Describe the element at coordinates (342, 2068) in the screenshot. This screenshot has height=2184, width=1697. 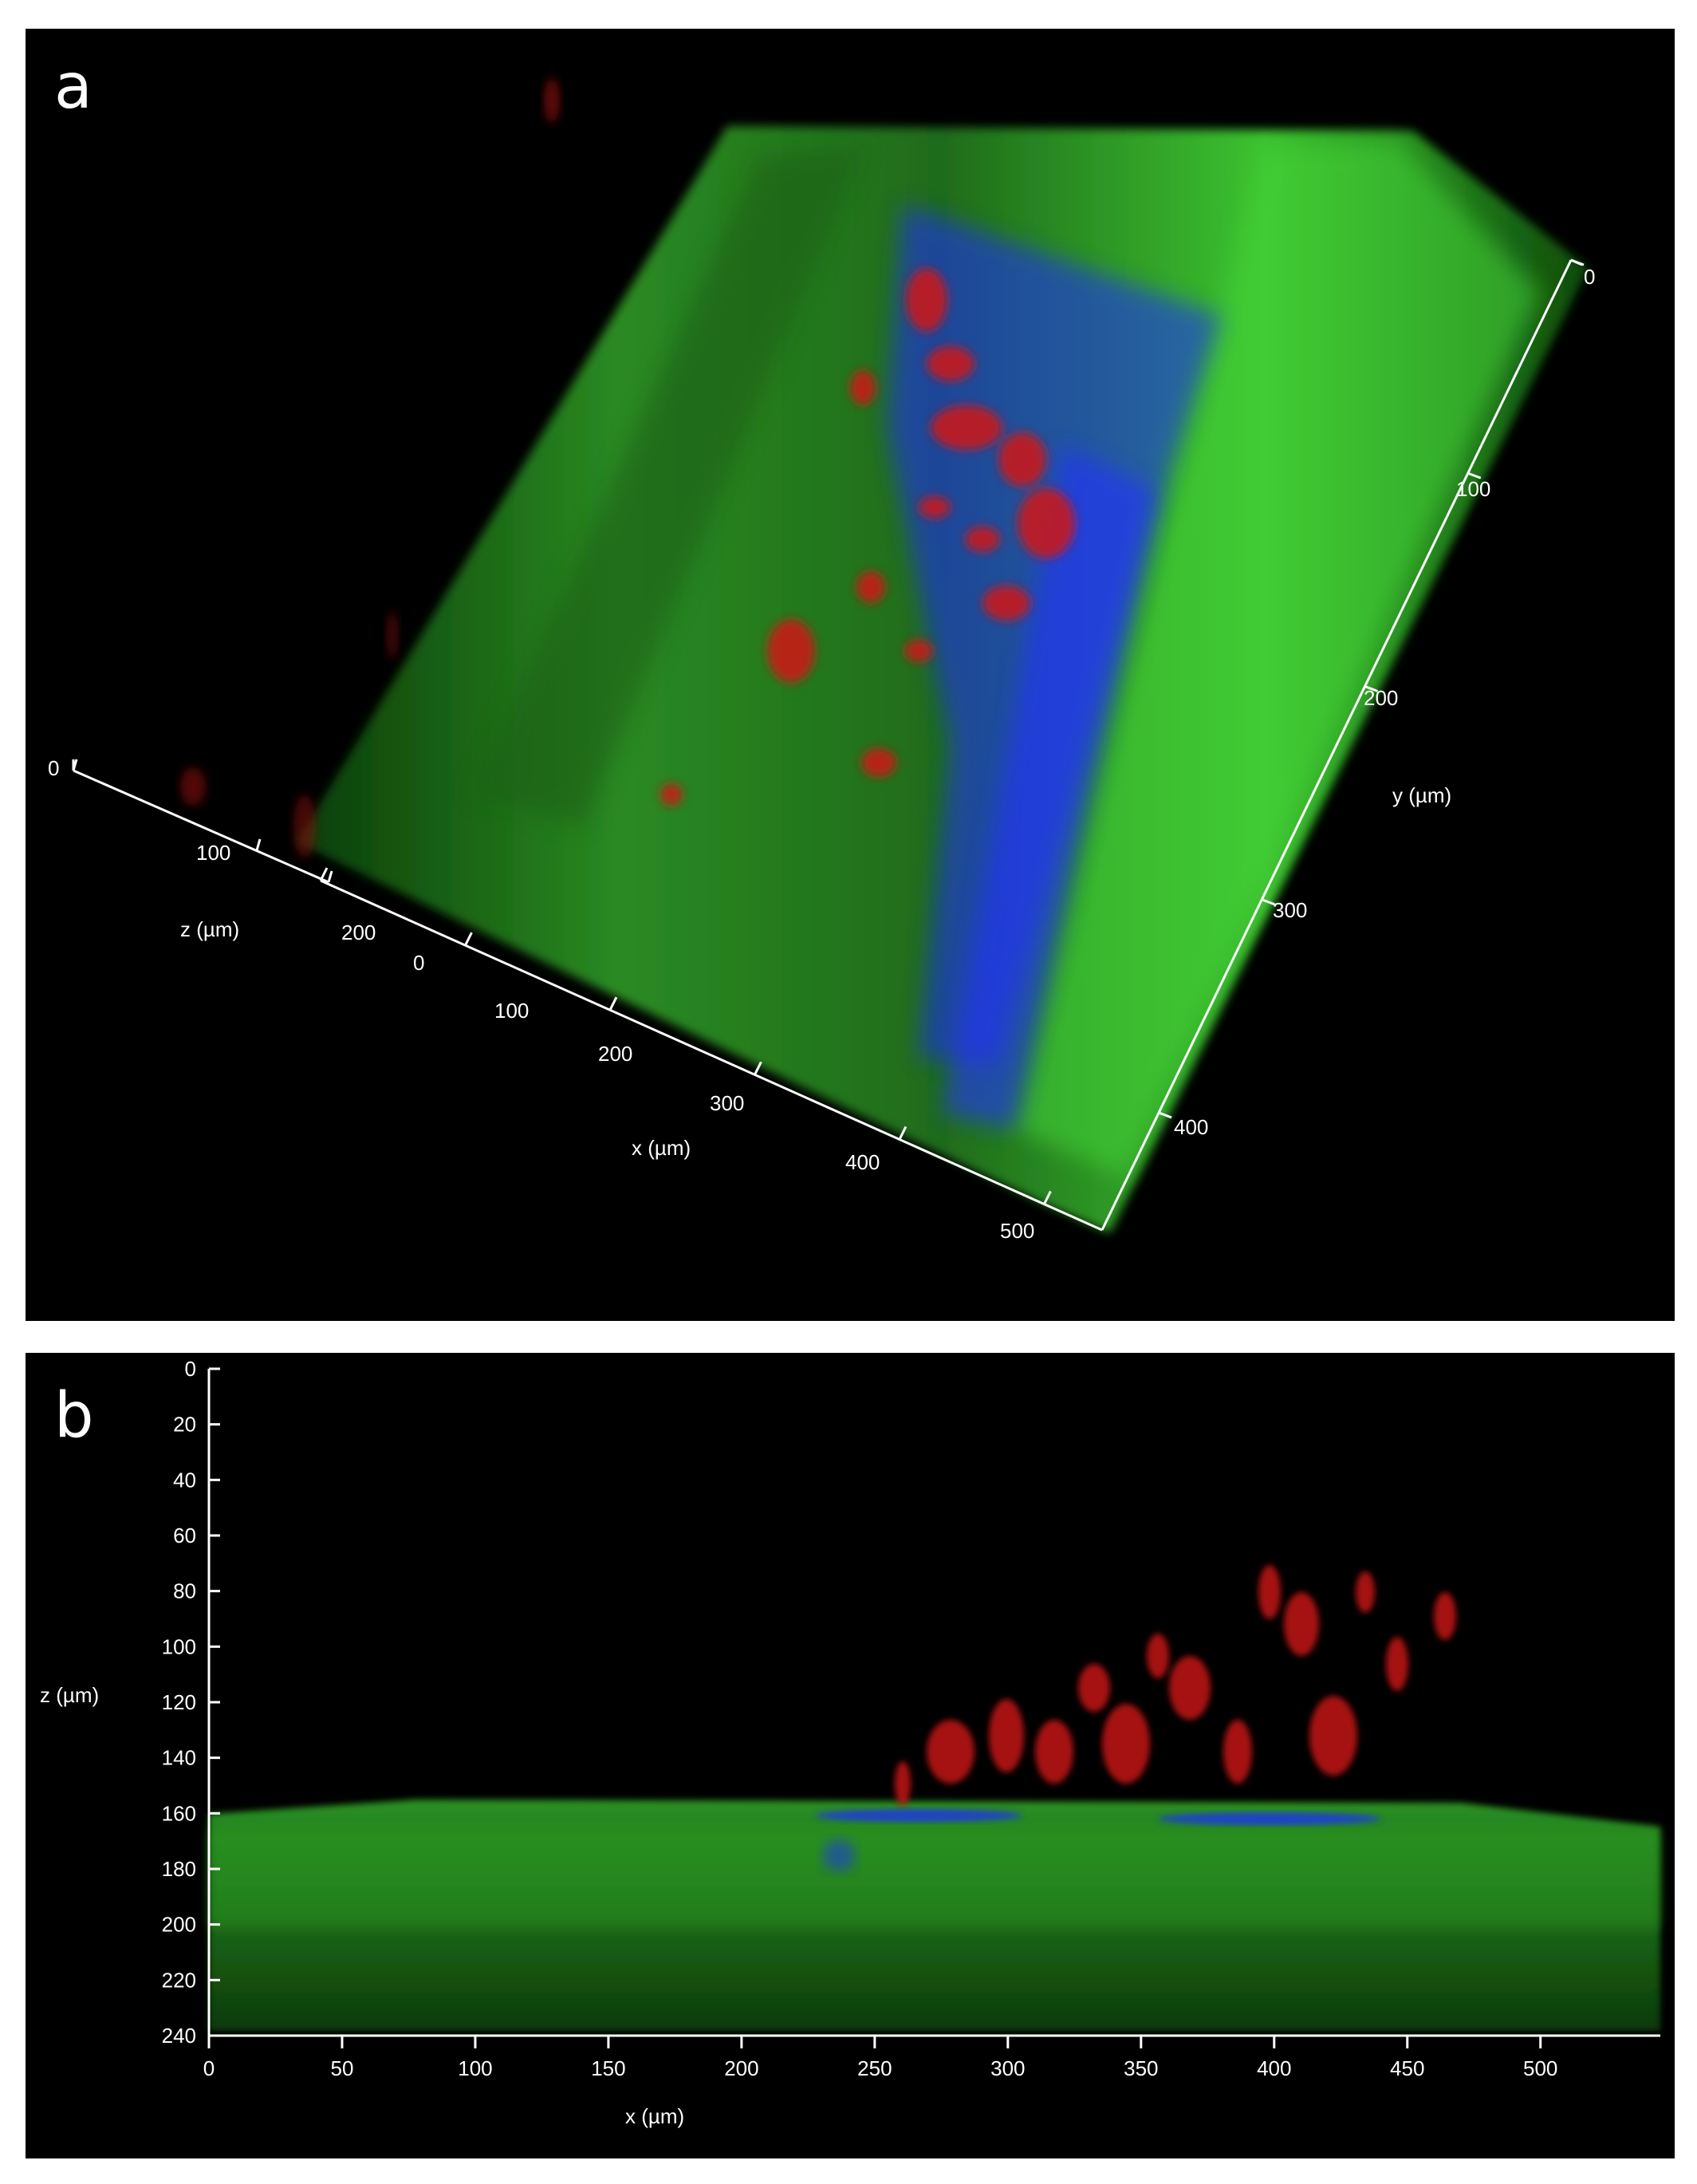
I see `b-x-tick-label: 50` at that location.